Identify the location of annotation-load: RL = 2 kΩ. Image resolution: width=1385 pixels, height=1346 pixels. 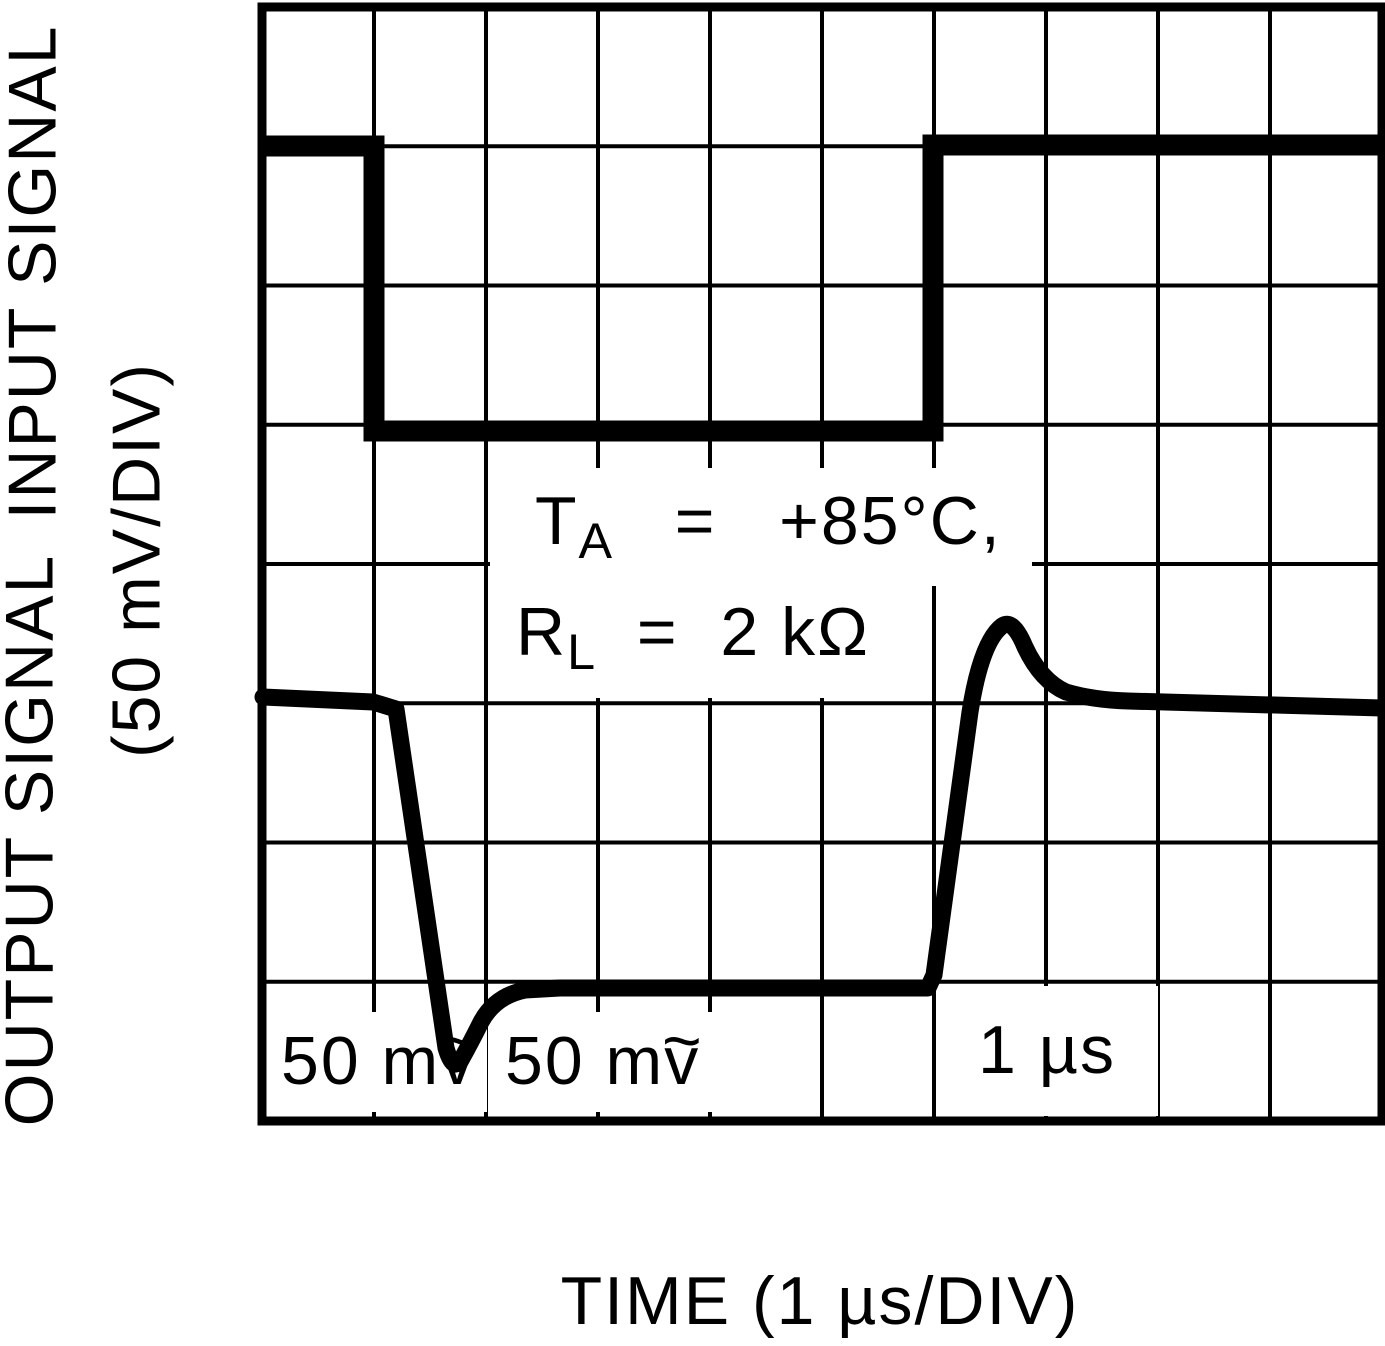
(693, 637).